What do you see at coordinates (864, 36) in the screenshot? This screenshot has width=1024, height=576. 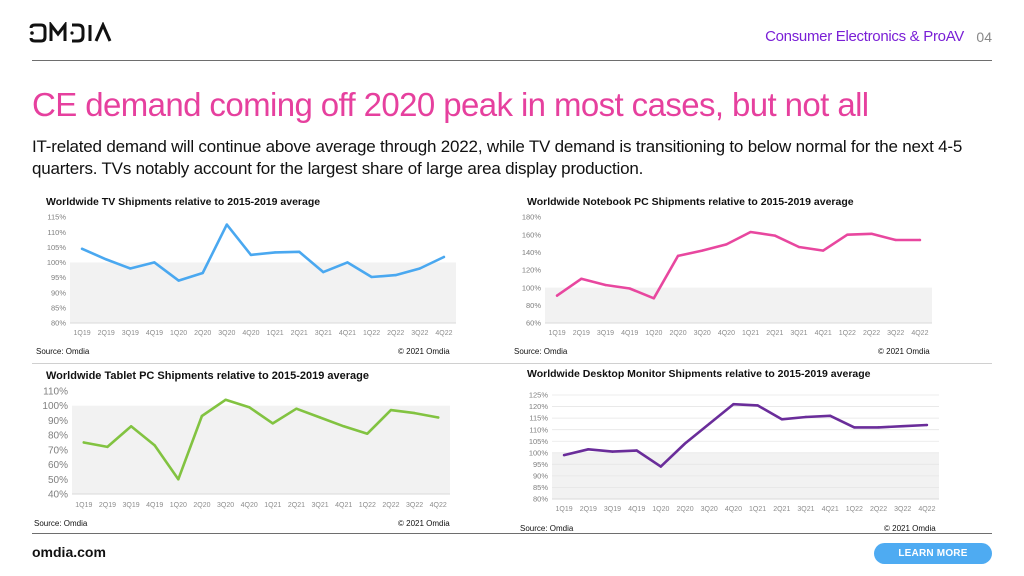 I see `section-label: Consumer Electronics & ProAV` at bounding box center [864, 36].